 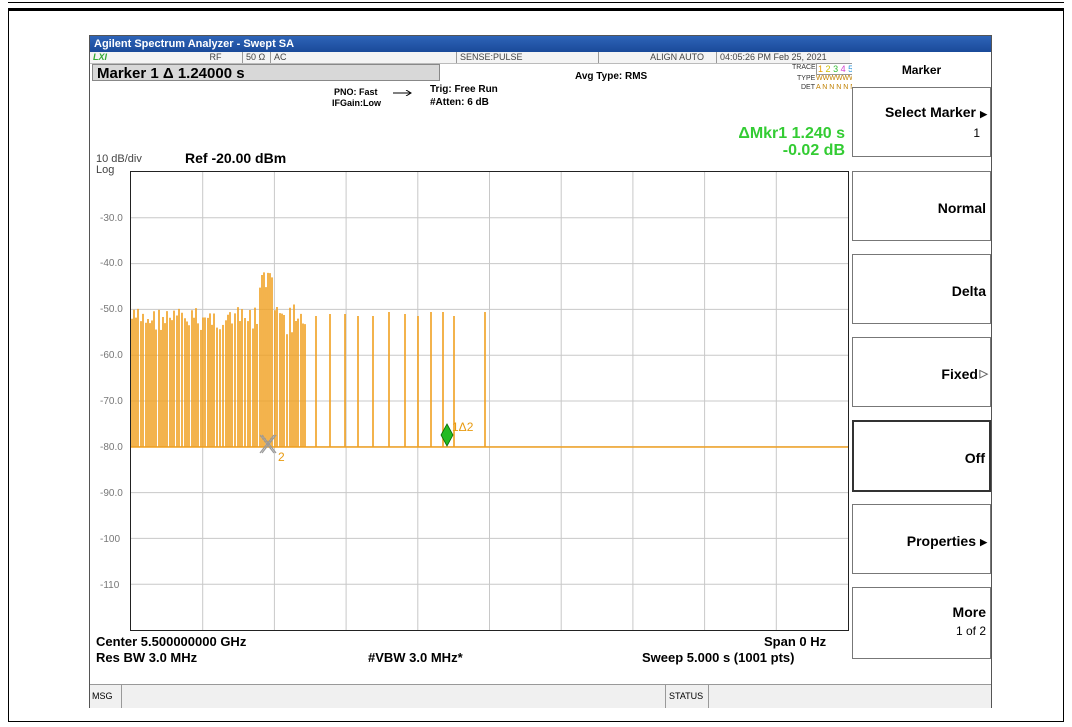 What do you see at coordinates (836, 78) in the screenshot?
I see `type-value: WWWWWW` at bounding box center [836, 78].